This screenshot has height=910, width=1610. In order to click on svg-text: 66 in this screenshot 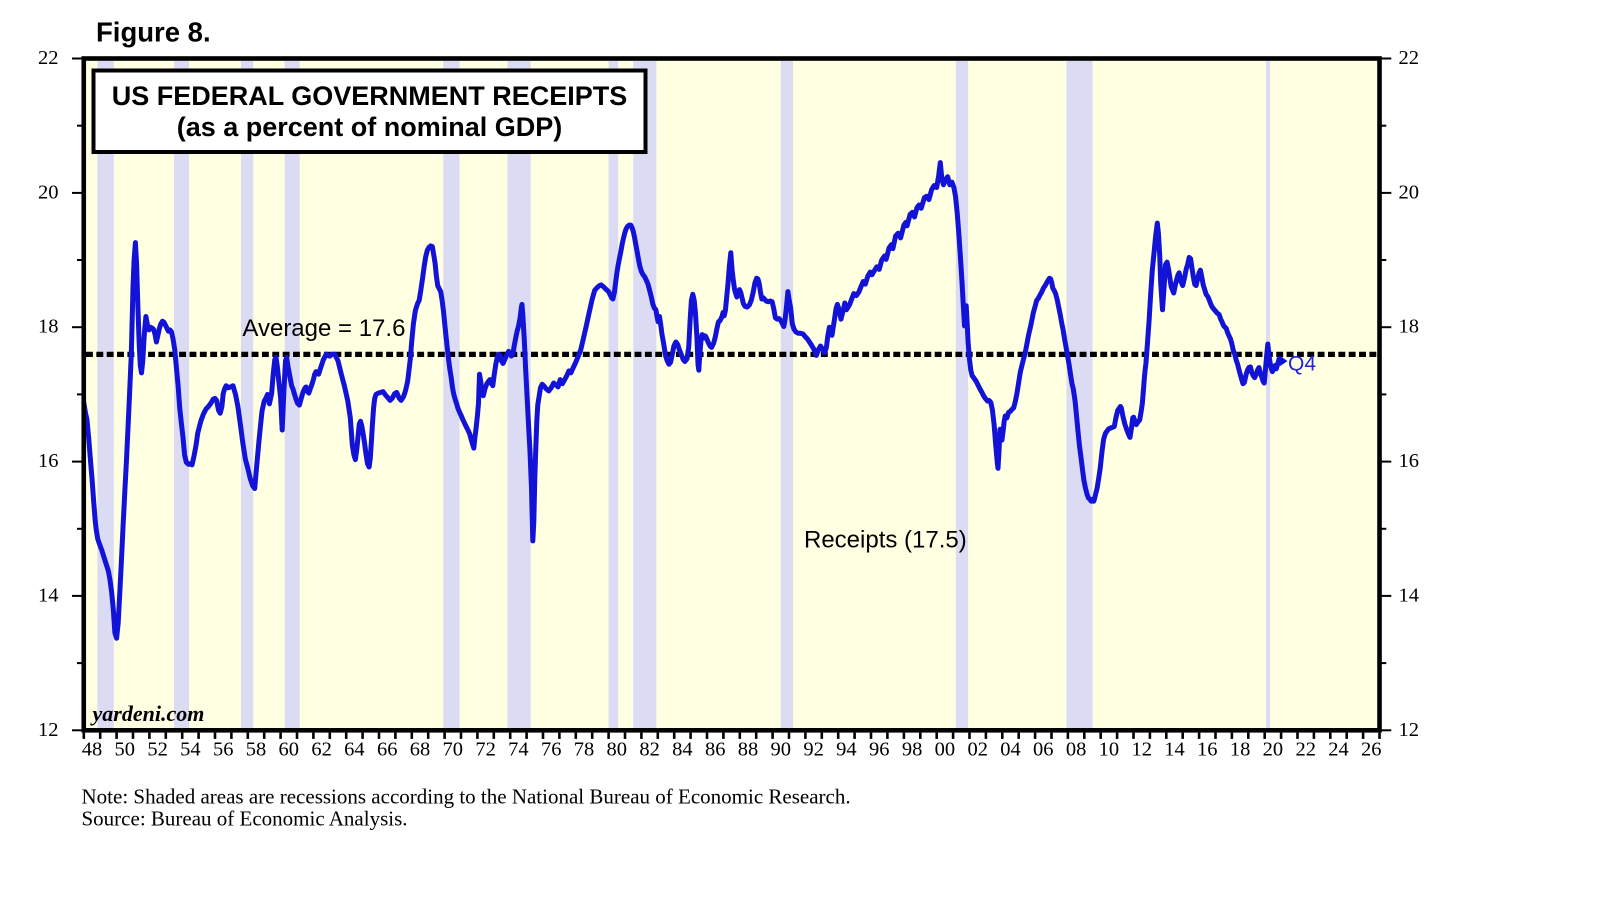, I will do `click(387, 750)`.